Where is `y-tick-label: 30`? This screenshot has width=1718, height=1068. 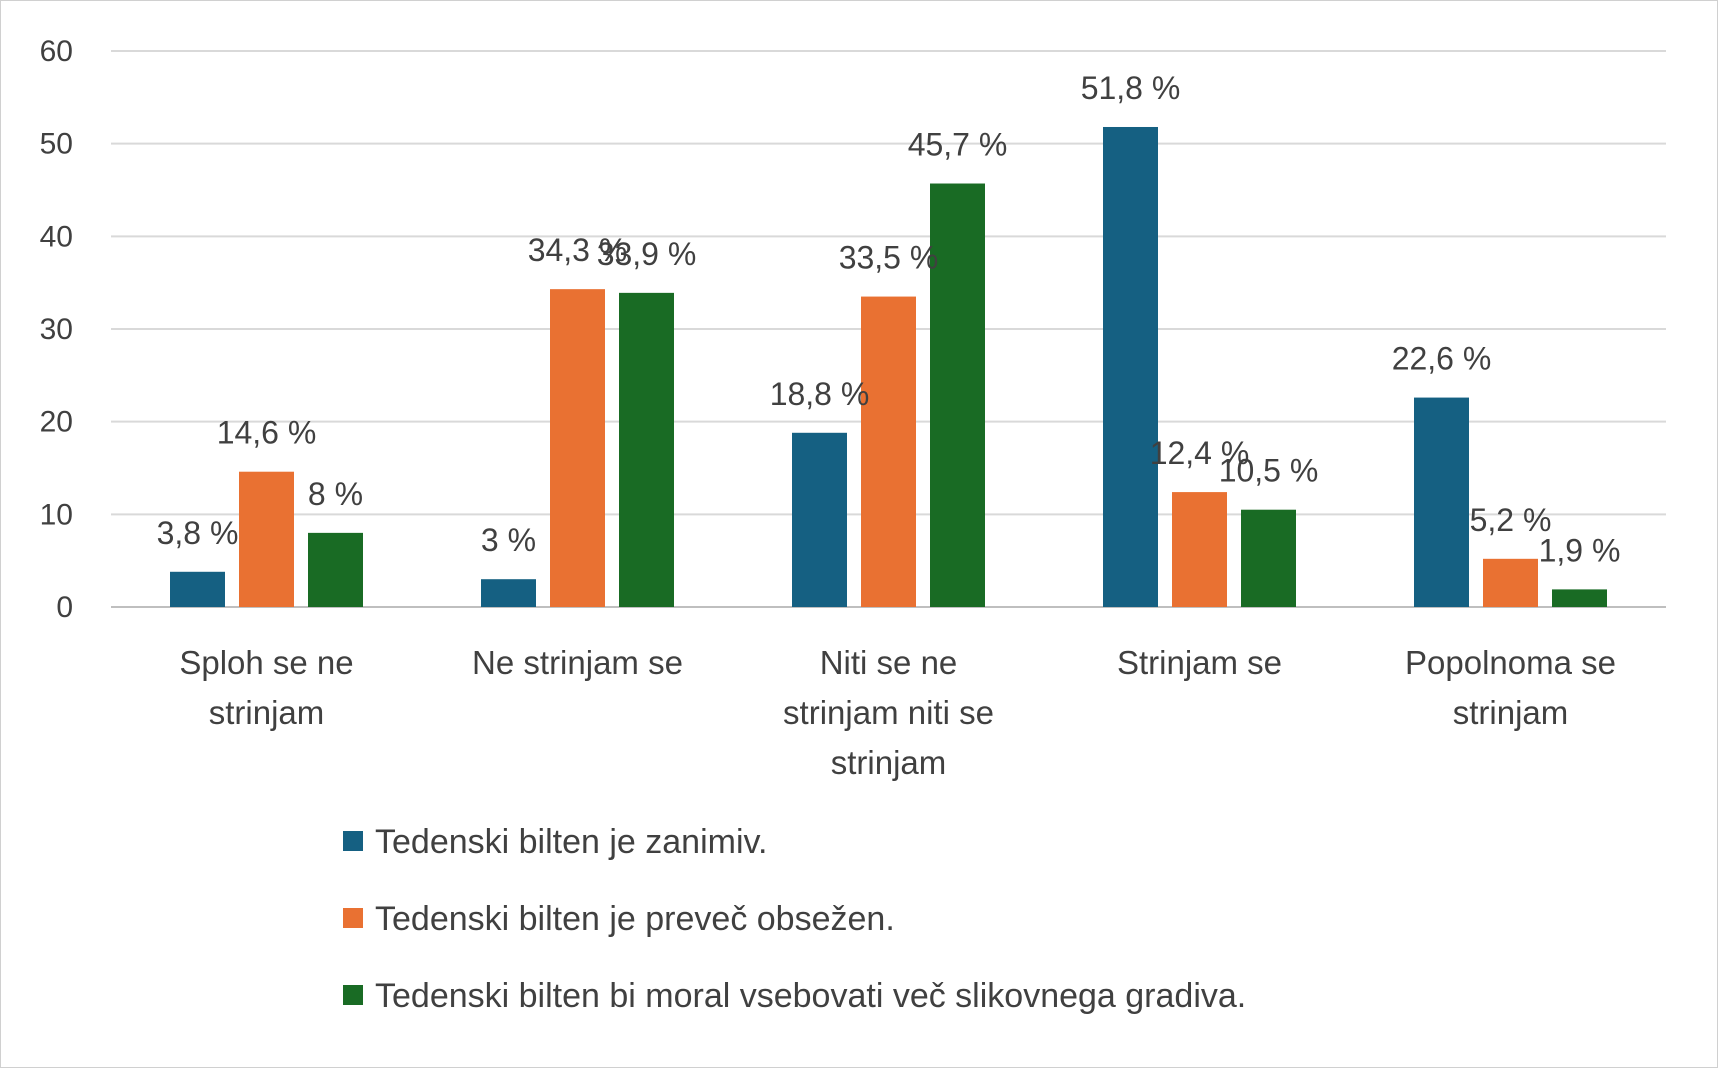
y-tick-label: 30 is located at coordinates (56, 329).